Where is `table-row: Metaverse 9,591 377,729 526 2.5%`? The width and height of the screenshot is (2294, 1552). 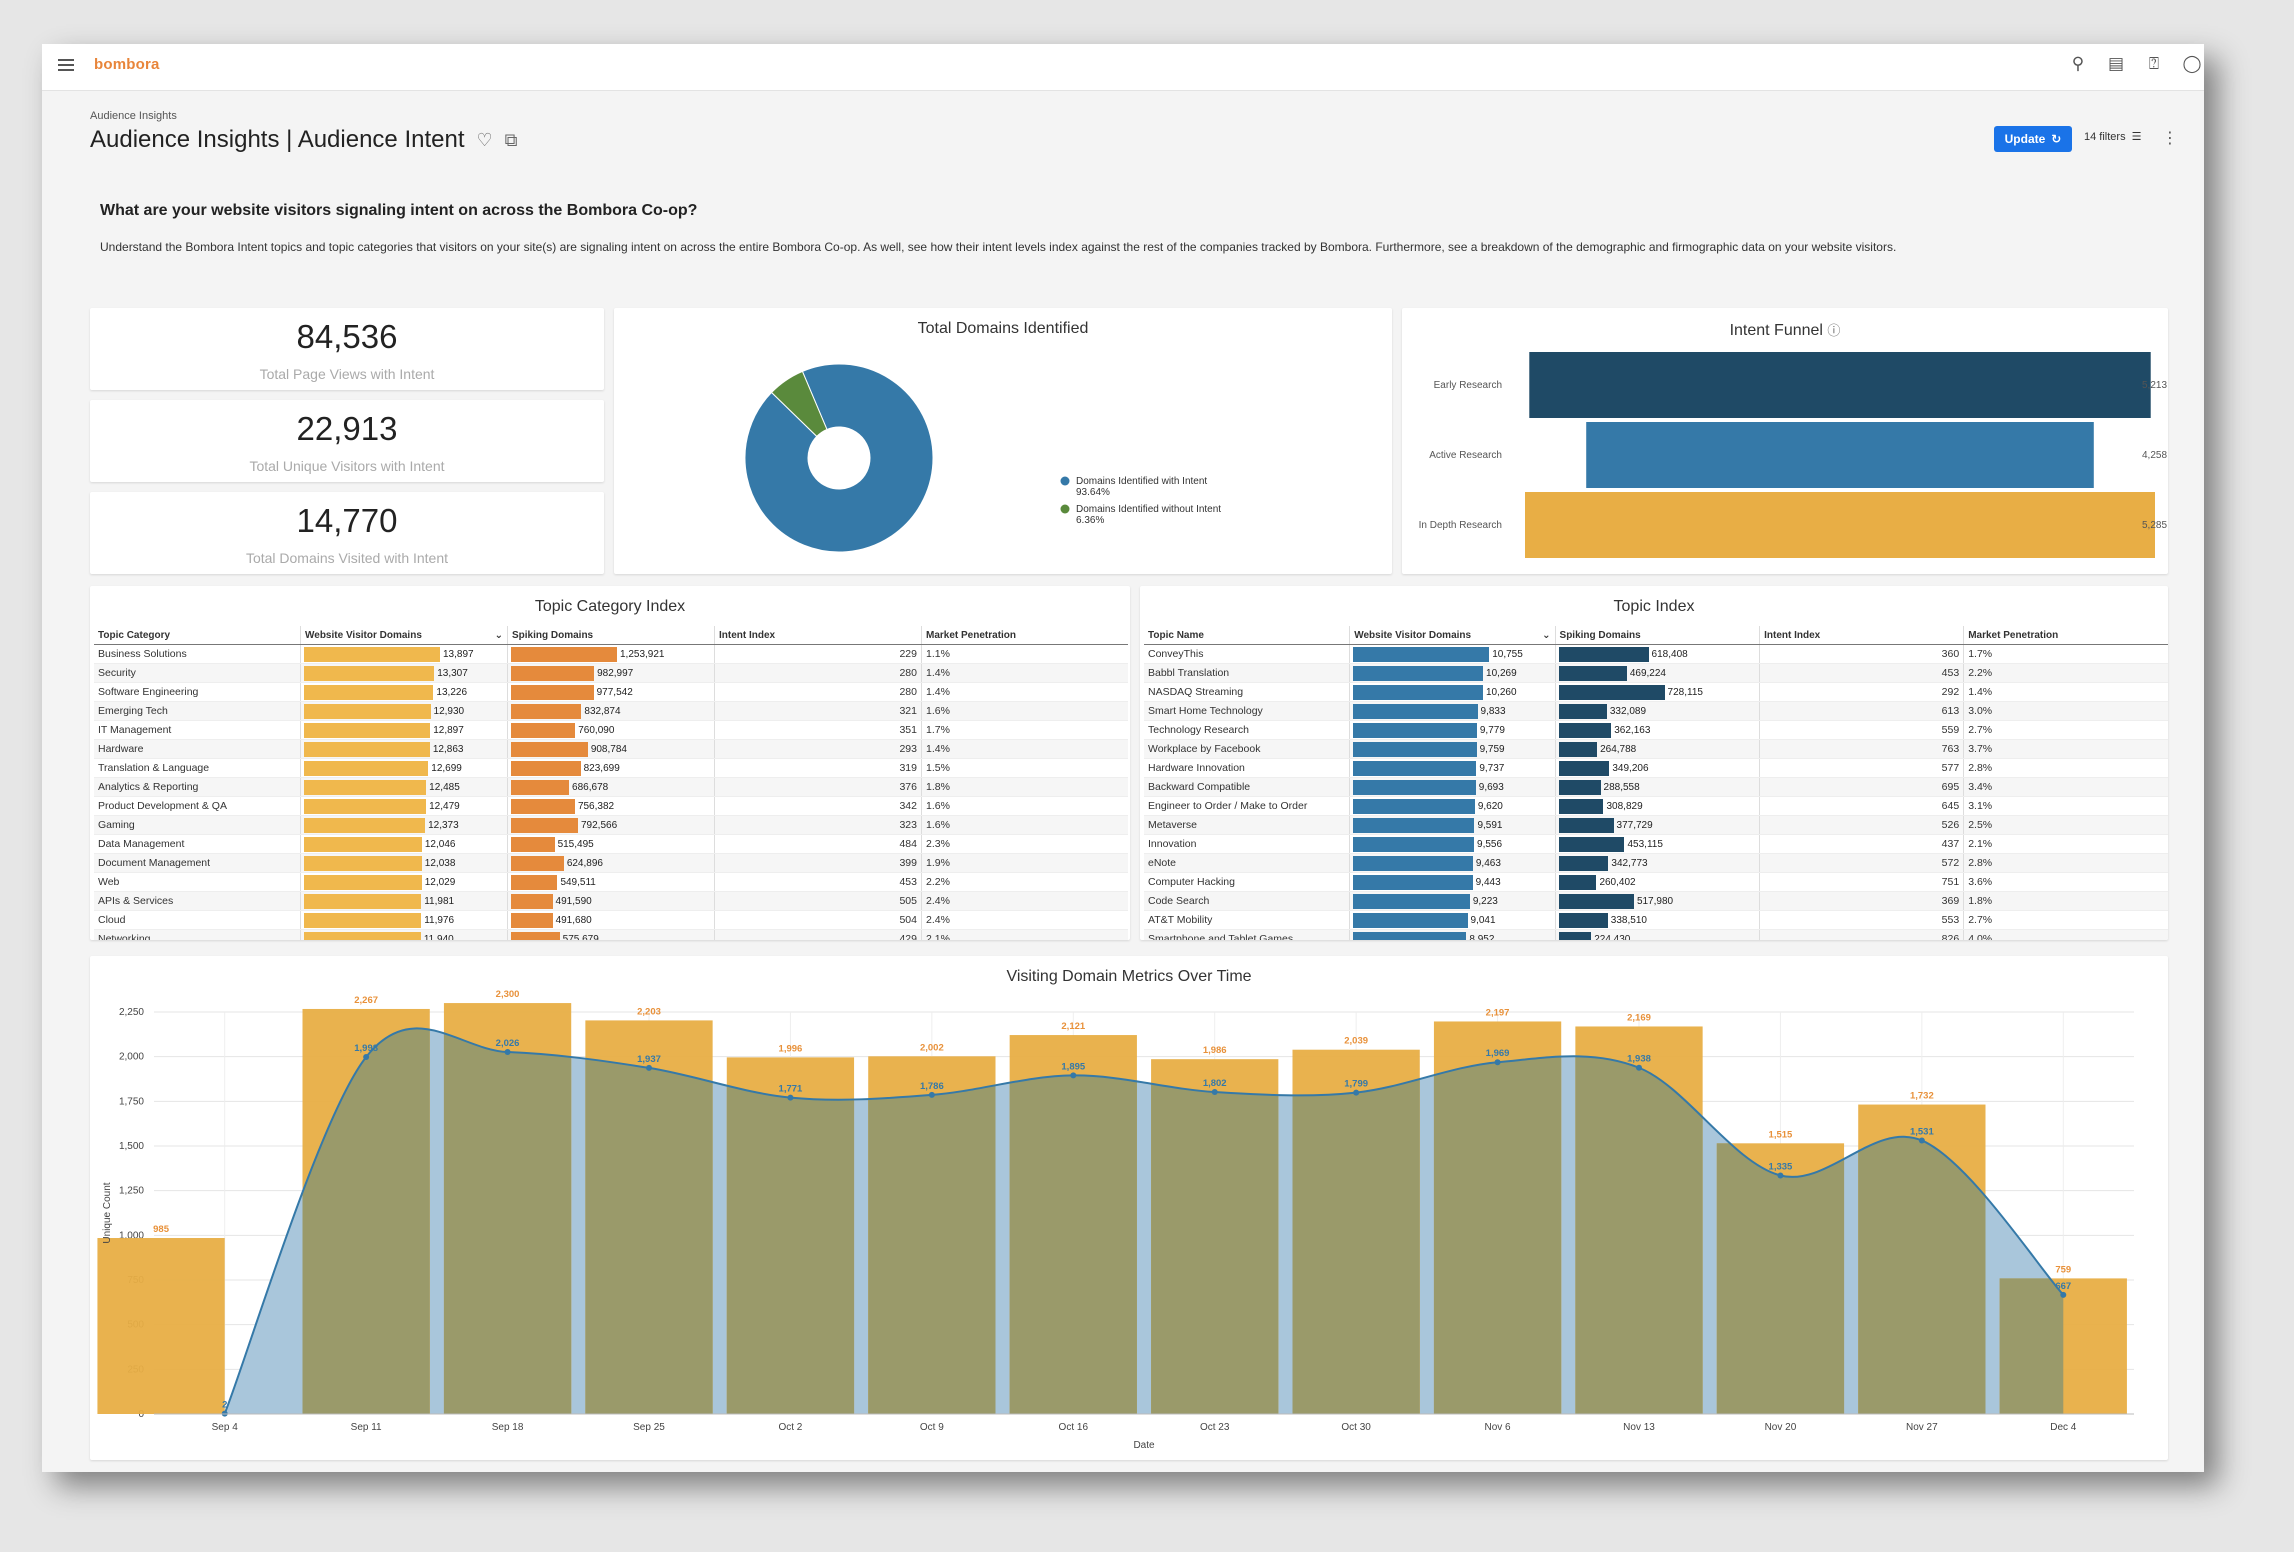
table-row: Metaverse 9,591 377,729 526 2.5% is located at coordinates (1656, 825).